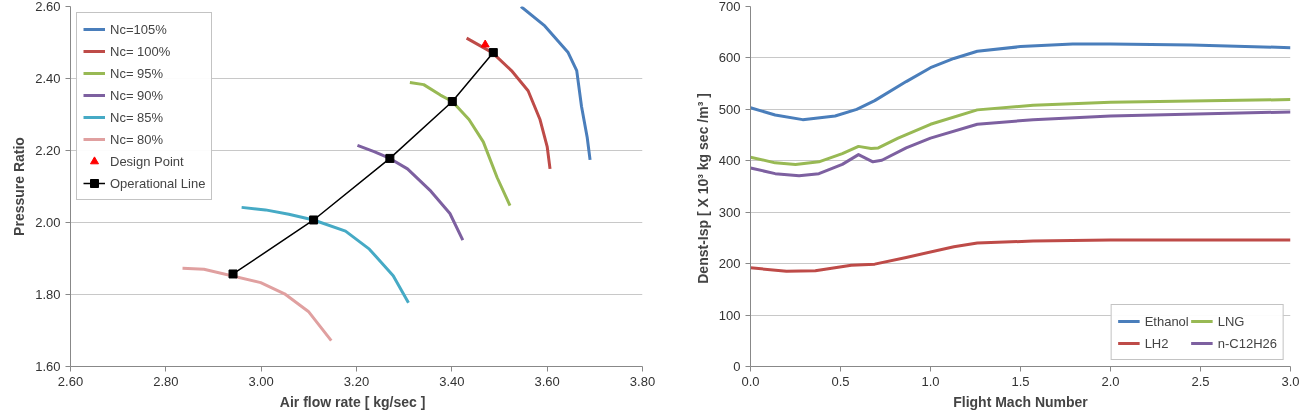  I want to click on y-tick-label: 300, so click(729, 212).